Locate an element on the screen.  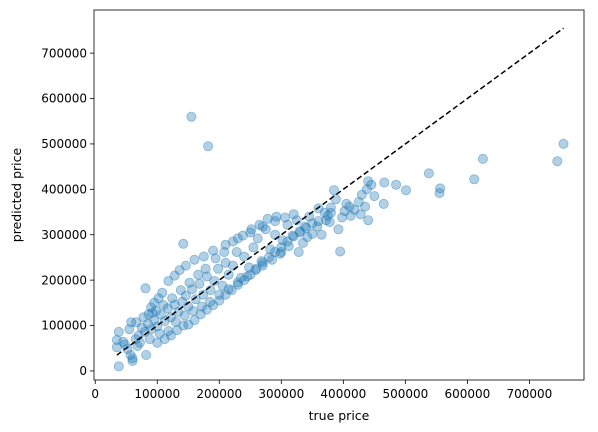
x-tick-label: 700000 is located at coordinates (530, 394).